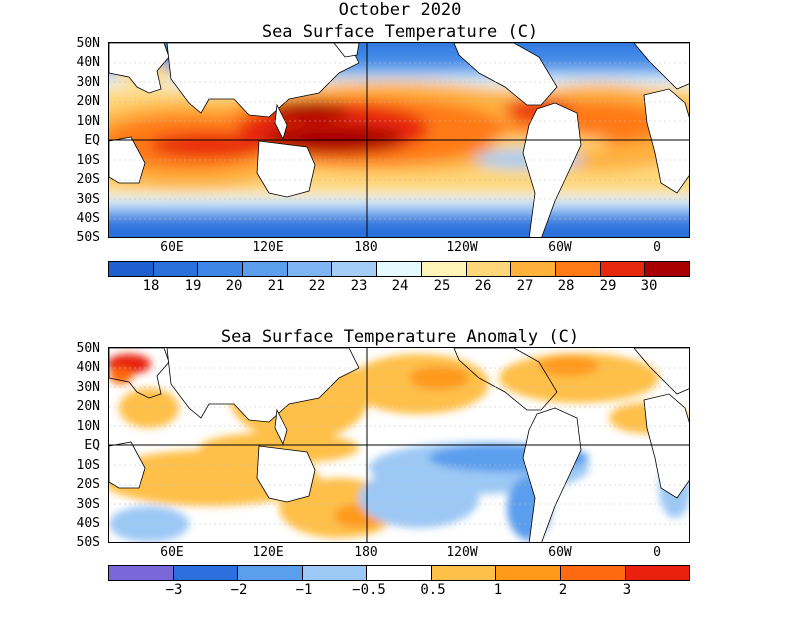 The image size is (800, 618). What do you see at coordinates (174, 590) in the screenshot?
I see `colorbar-label: −3` at bounding box center [174, 590].